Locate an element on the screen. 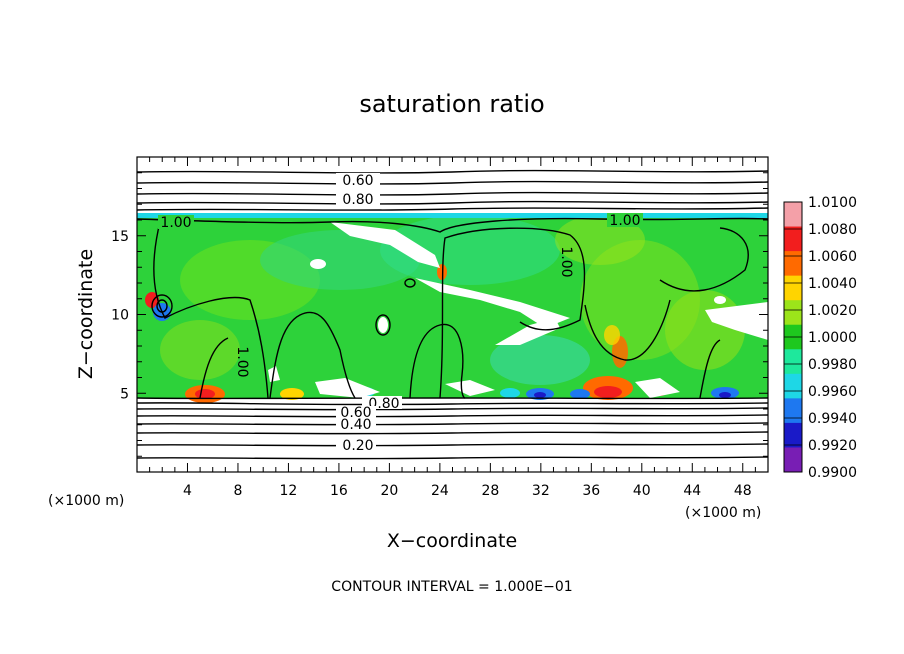  colorbar-label: 1.0060 is located at coordinates (832, 257).